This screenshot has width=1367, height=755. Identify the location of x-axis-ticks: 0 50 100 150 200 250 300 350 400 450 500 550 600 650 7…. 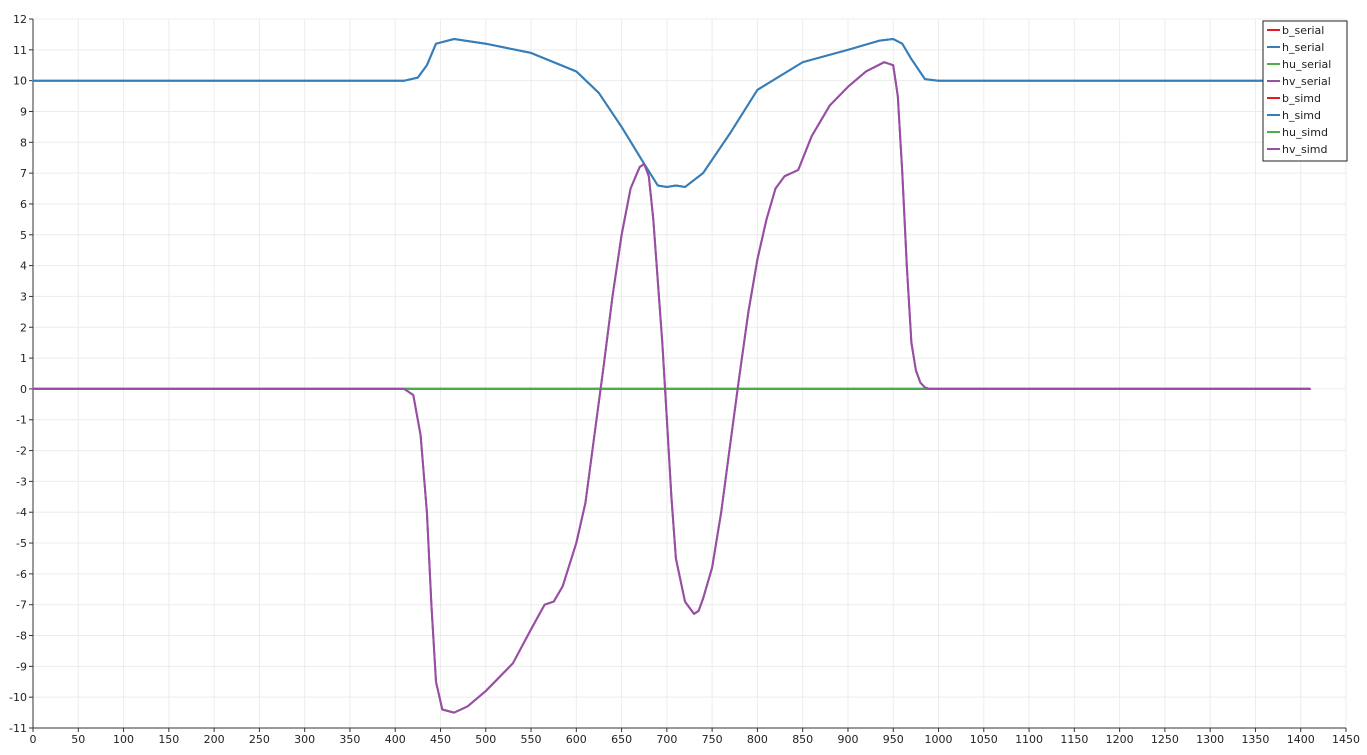
(695, 737).